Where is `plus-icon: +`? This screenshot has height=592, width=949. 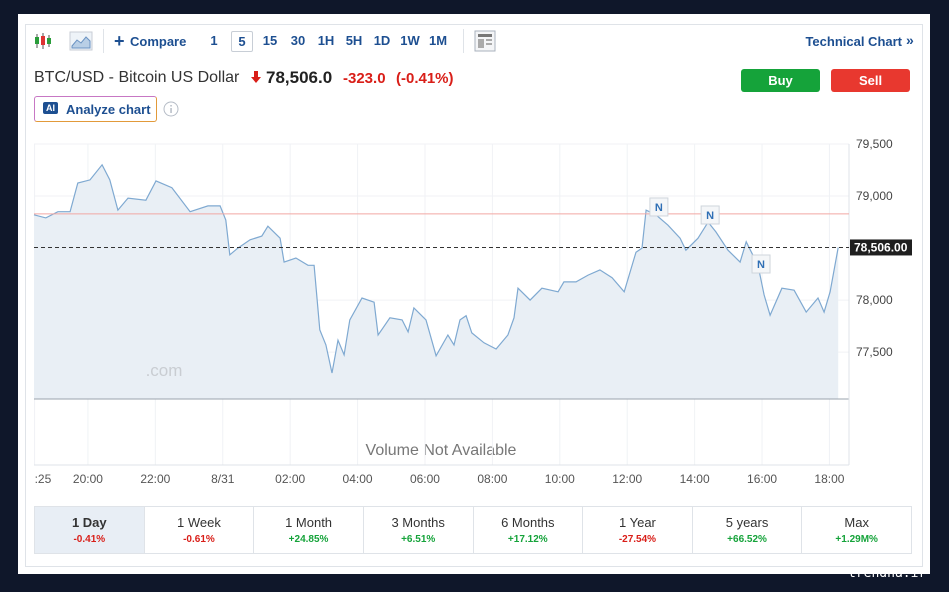
plus-icon: + is located at coordinates (119, 41).